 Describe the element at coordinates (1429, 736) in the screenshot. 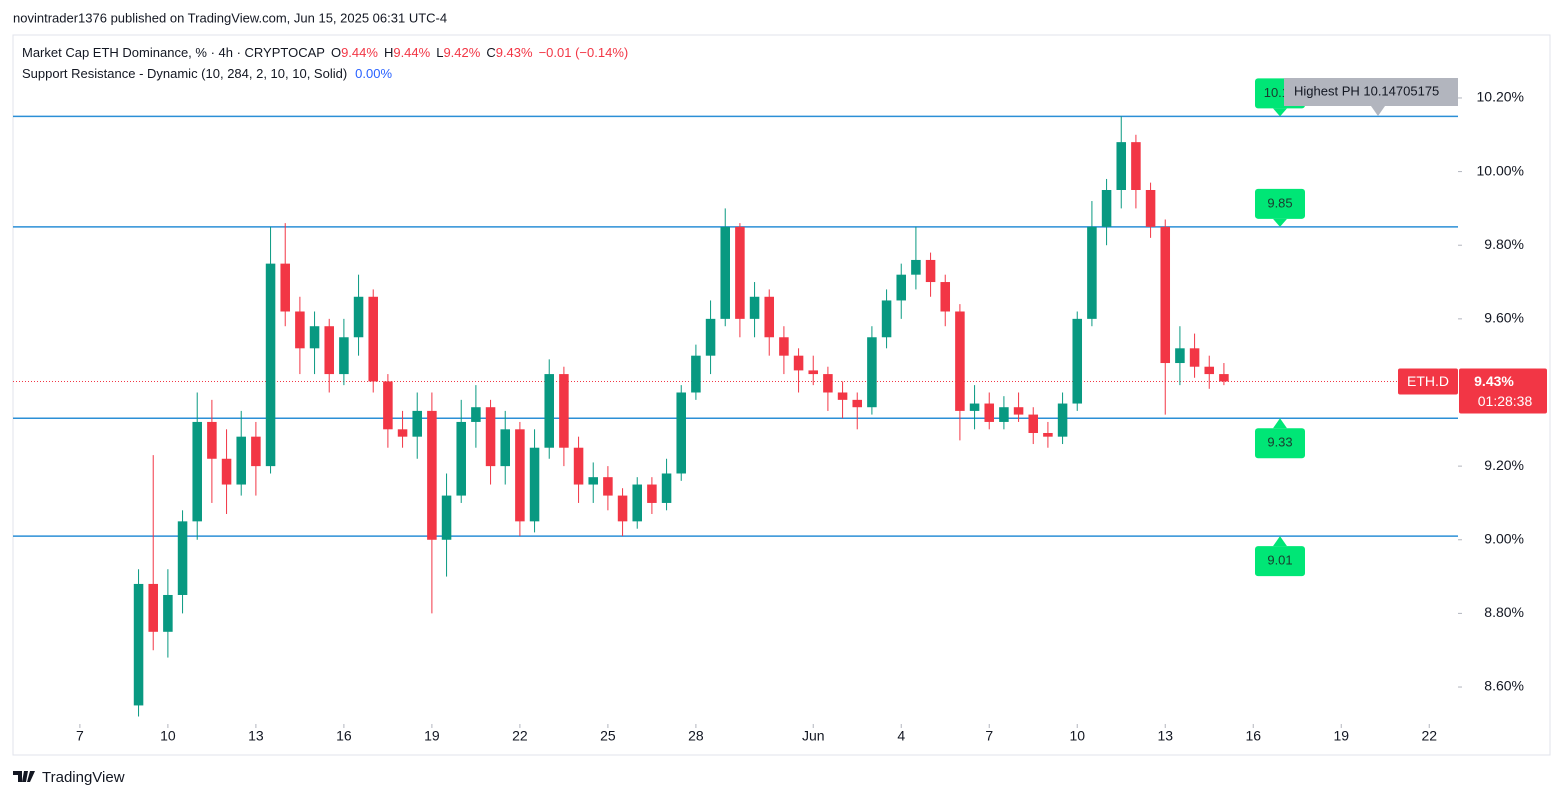

I see `x-tick-label: 22` at that location.